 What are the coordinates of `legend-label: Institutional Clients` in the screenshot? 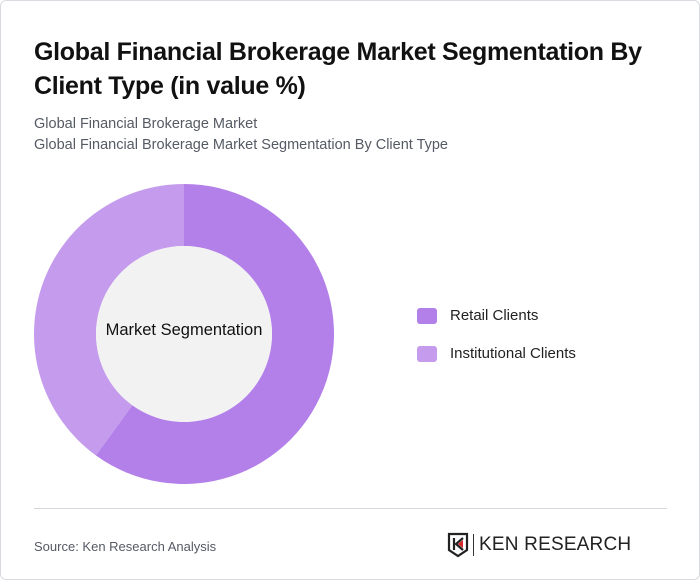 It's located at (513, 353).